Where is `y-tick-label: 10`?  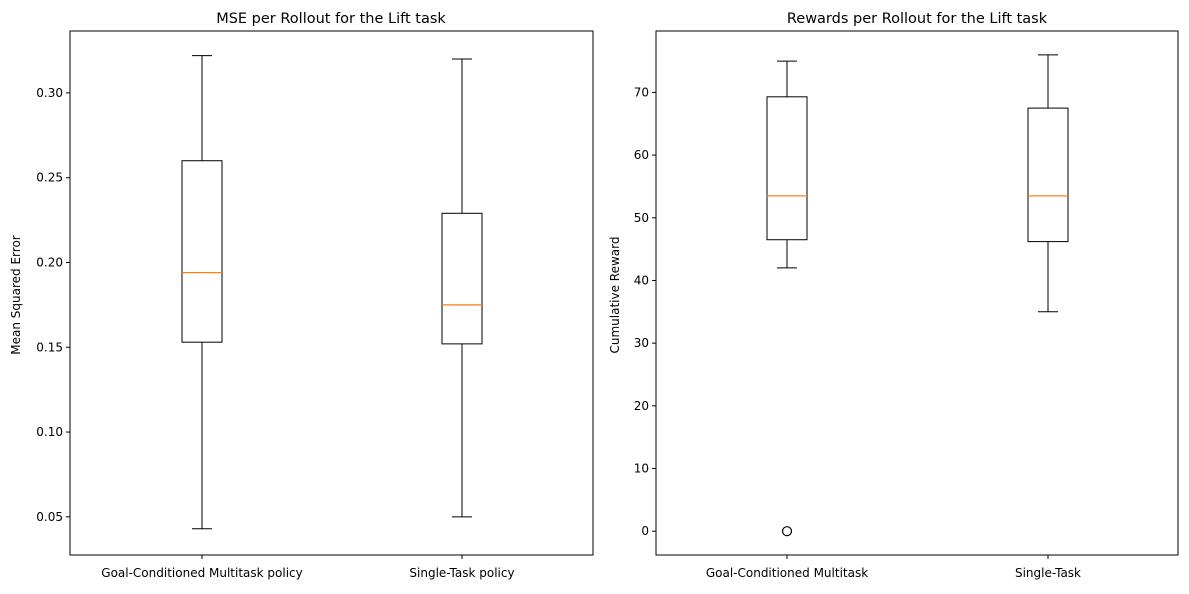 y-tick-label: 10 is located at coordinates (641, 469).